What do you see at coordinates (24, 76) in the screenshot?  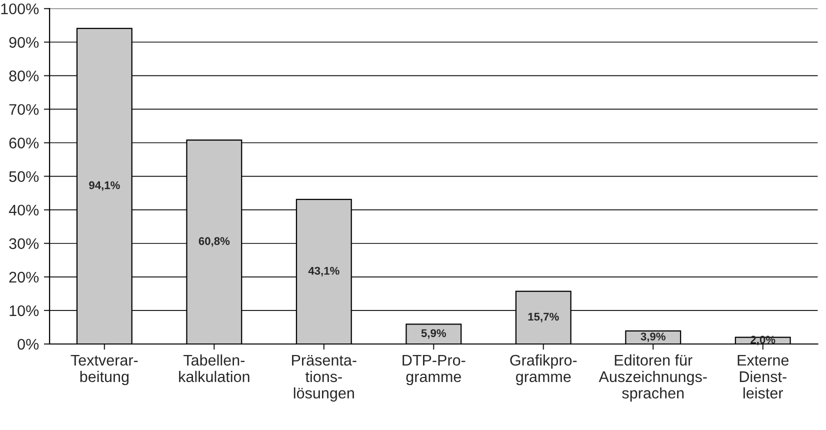 I see `y-tick-label: 80%` at bounding box center [24, 76].